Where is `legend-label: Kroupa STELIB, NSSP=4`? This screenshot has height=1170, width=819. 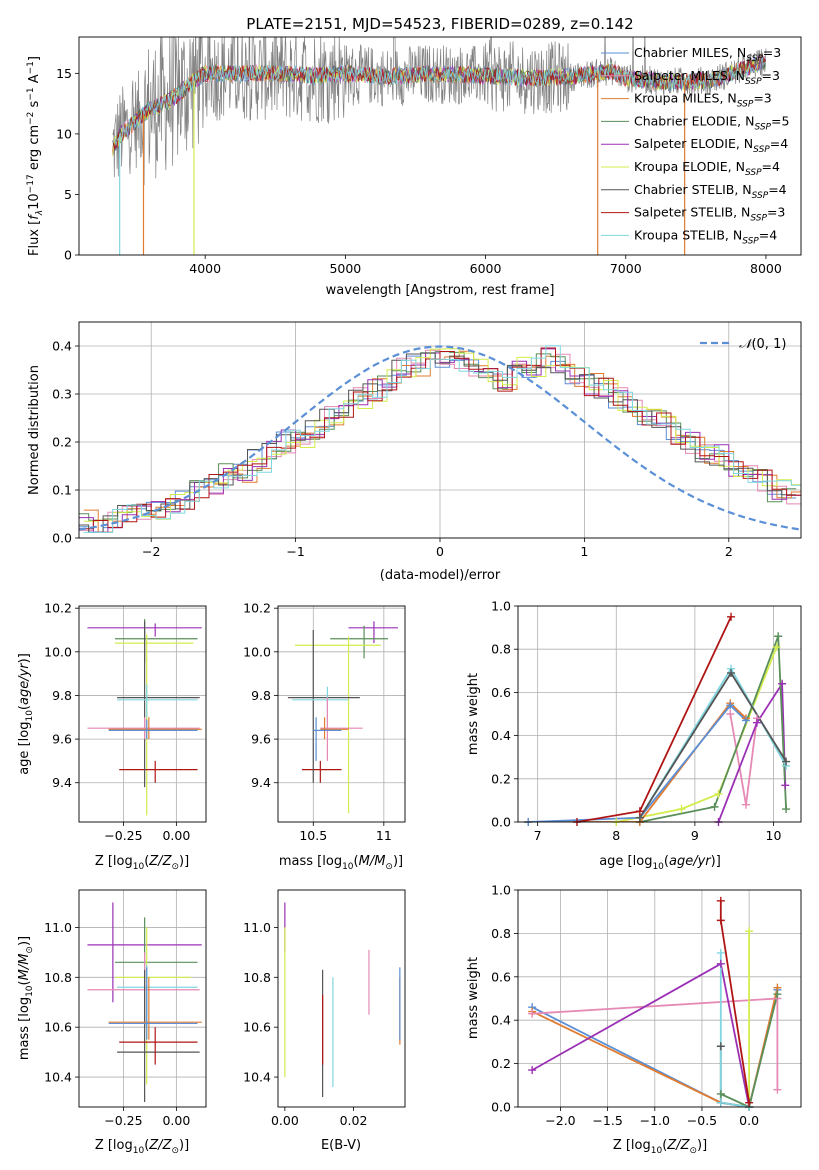
legend-label: Kroupa STELIB, NSSP=4 is located at coordinates (705, 236).